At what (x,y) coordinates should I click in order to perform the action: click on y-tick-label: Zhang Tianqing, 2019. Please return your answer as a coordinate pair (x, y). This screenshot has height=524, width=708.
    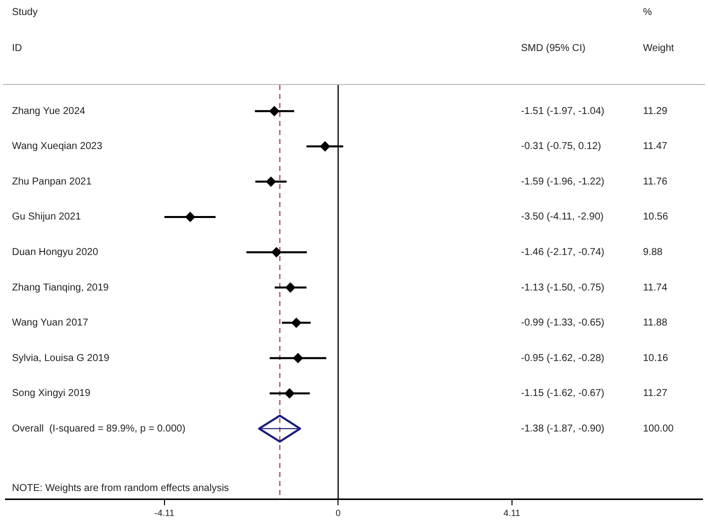
    Looking at the image, I should click on (61, 288).